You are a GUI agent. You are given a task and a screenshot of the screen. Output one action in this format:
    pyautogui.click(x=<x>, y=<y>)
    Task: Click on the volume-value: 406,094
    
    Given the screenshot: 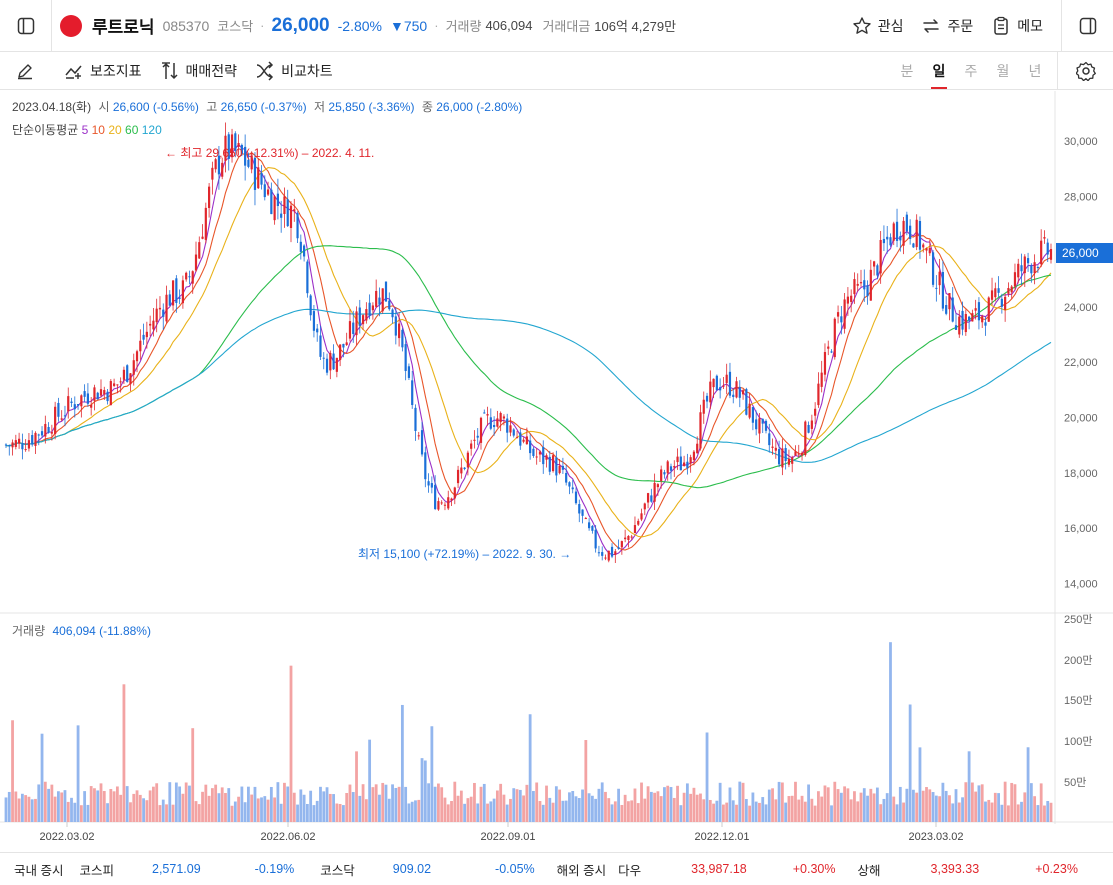 What is the action you would take?
    pyautogui.click(x=509, y=25)
    